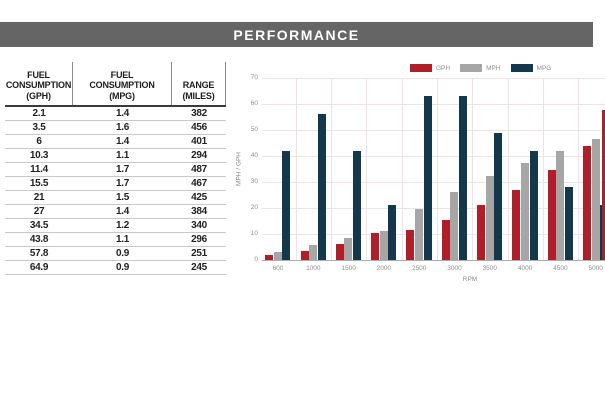 This screenshot has width=605, height=403. I want to click on legend-item-mpg: MPG, so click(531, 68).